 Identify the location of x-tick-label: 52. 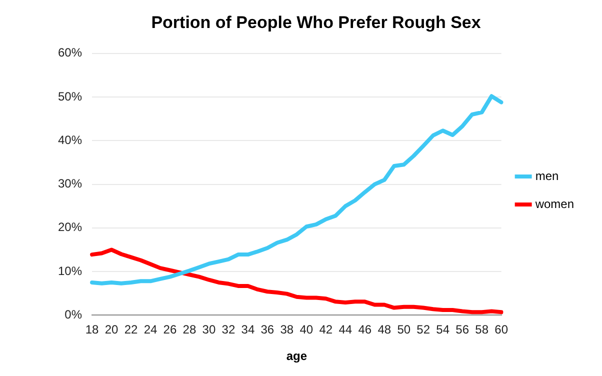
(423, 329).